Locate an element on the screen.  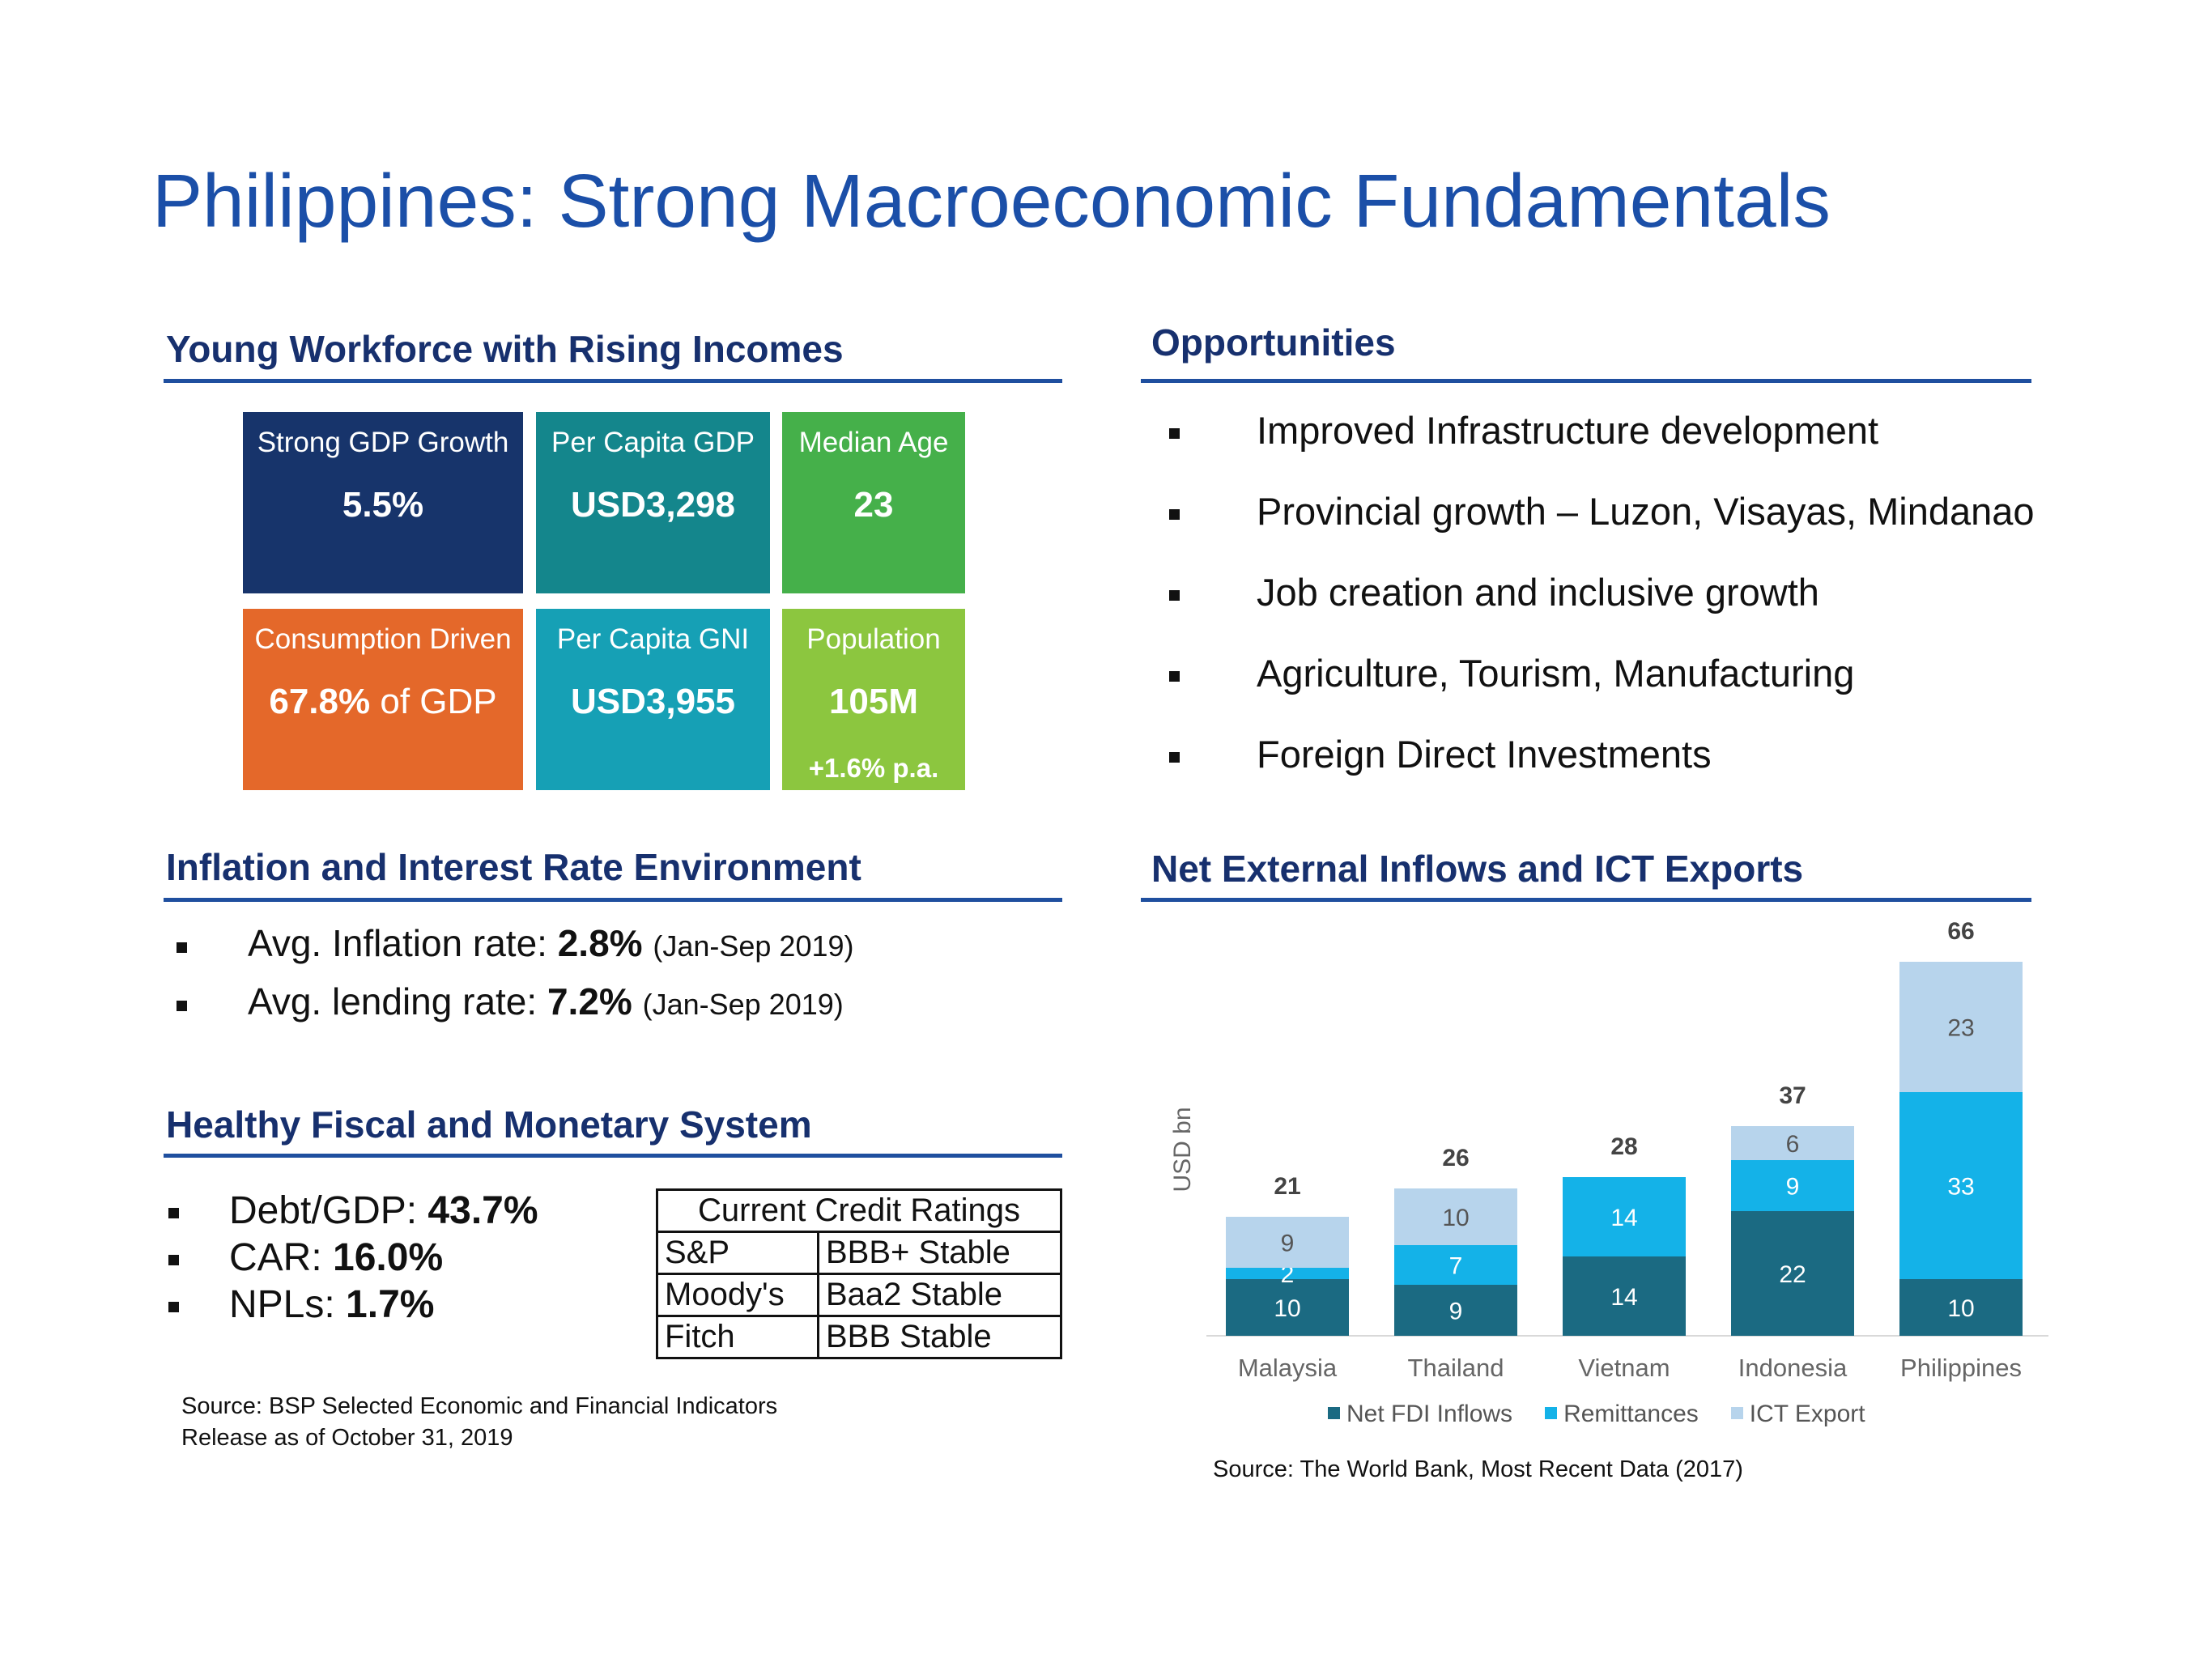
rating-cell: Baa2 Stable is located at coordinates (940, 1295).